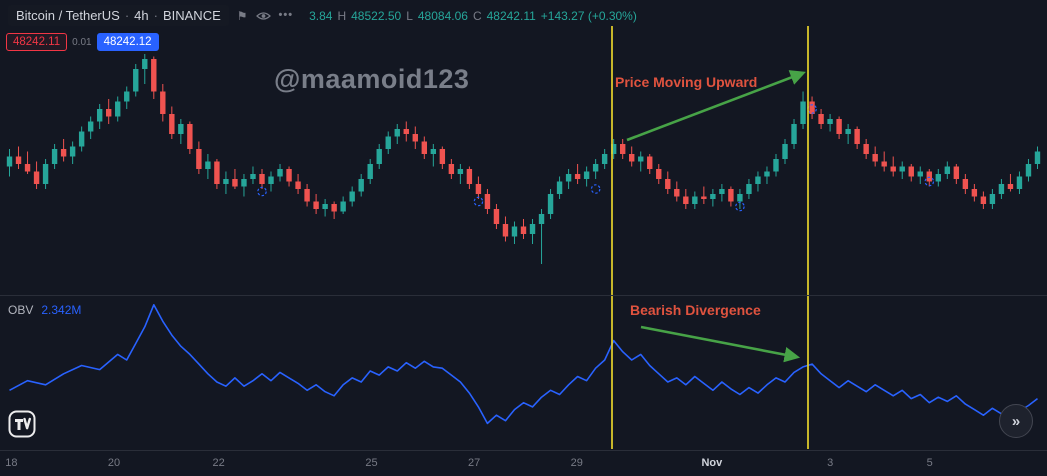  I want to click on high-label: H, so click(342, 15).